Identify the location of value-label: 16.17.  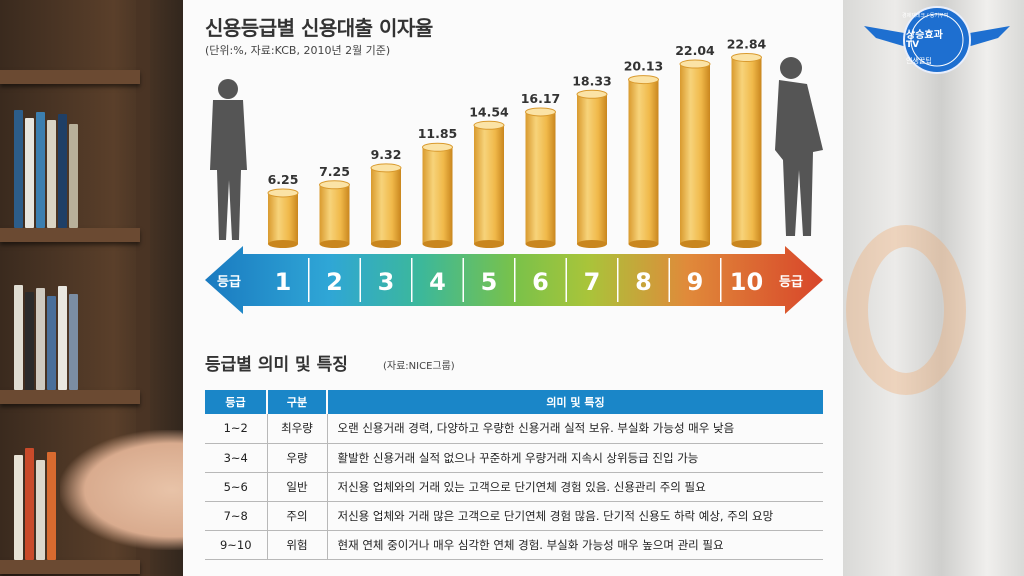
(541, 98).